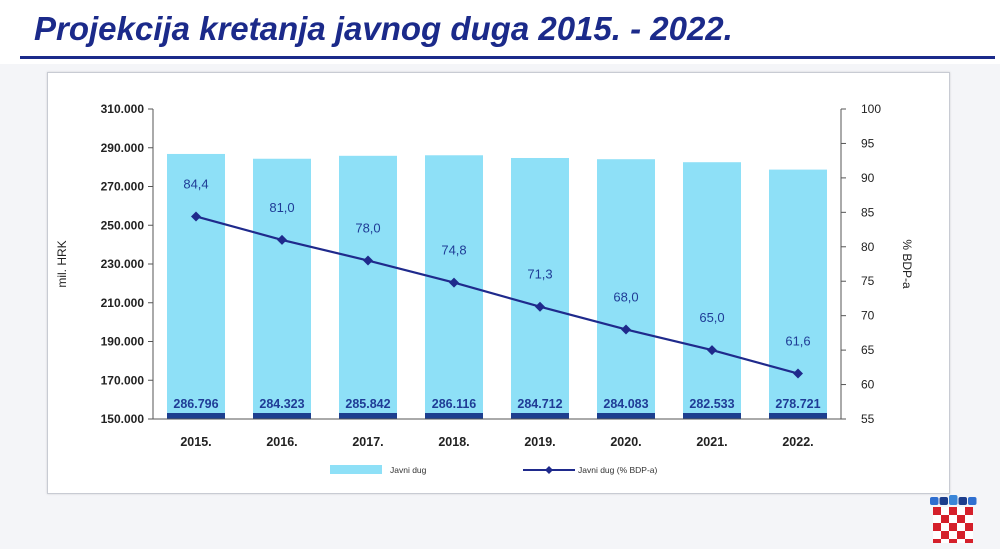  I want to click on x-tick-label: 2015., so click(195, 442).